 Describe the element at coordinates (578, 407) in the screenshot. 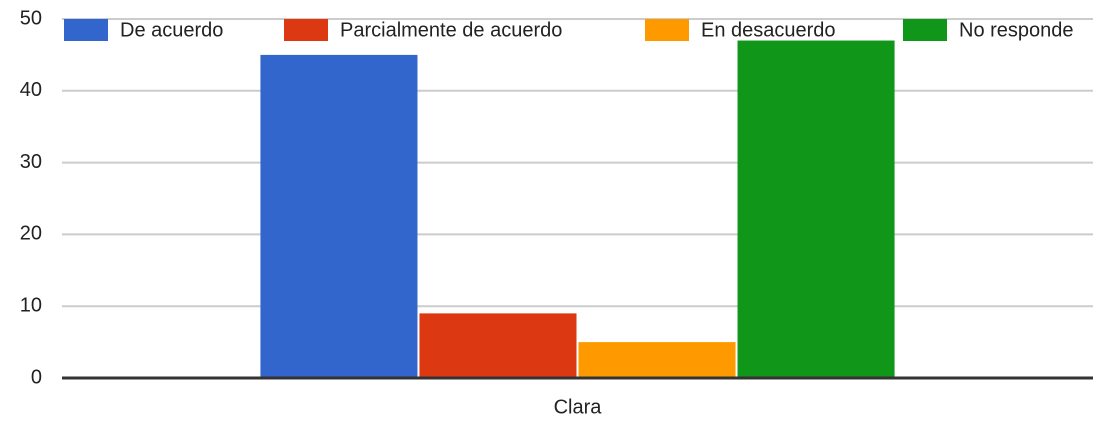

I see `x-tick-label: Clara` at that location.